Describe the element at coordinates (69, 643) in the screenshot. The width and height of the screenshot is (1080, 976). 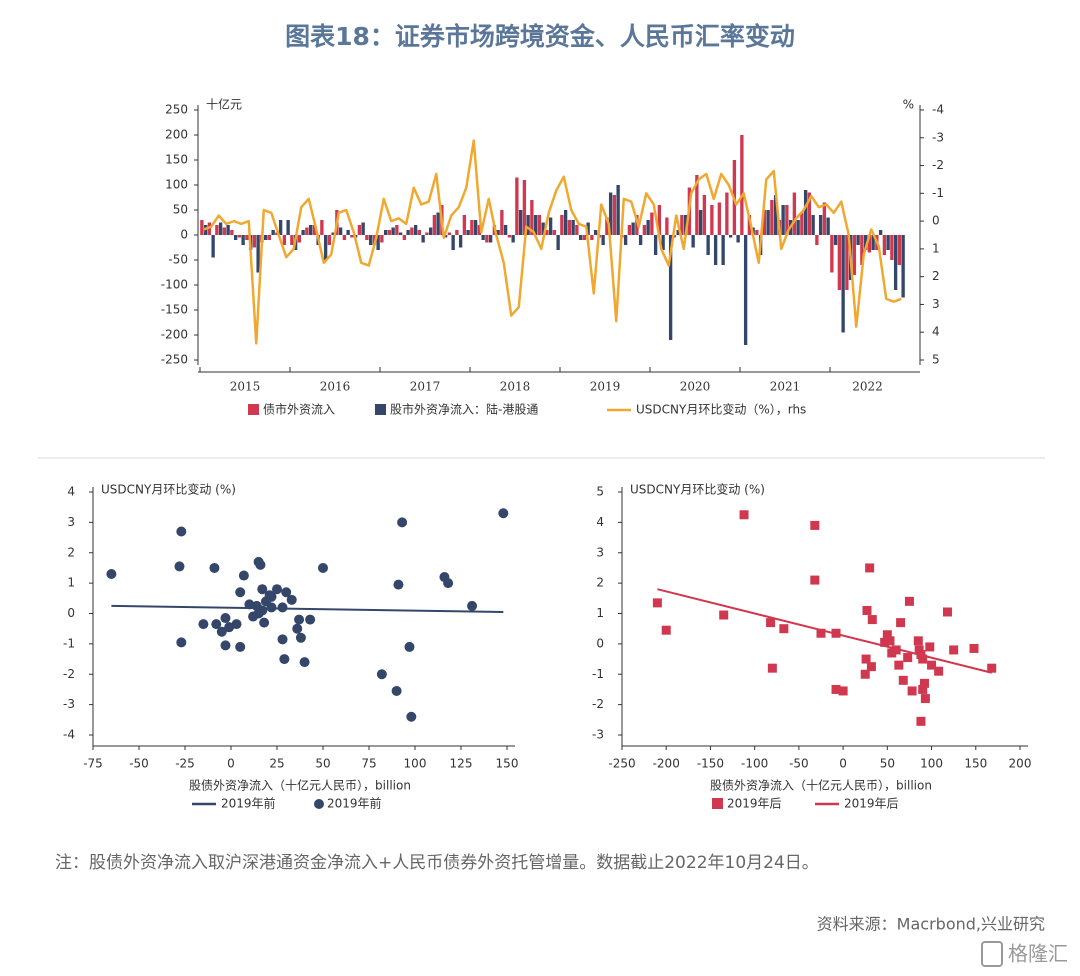
I see `y-tick-label: -1` at that location.